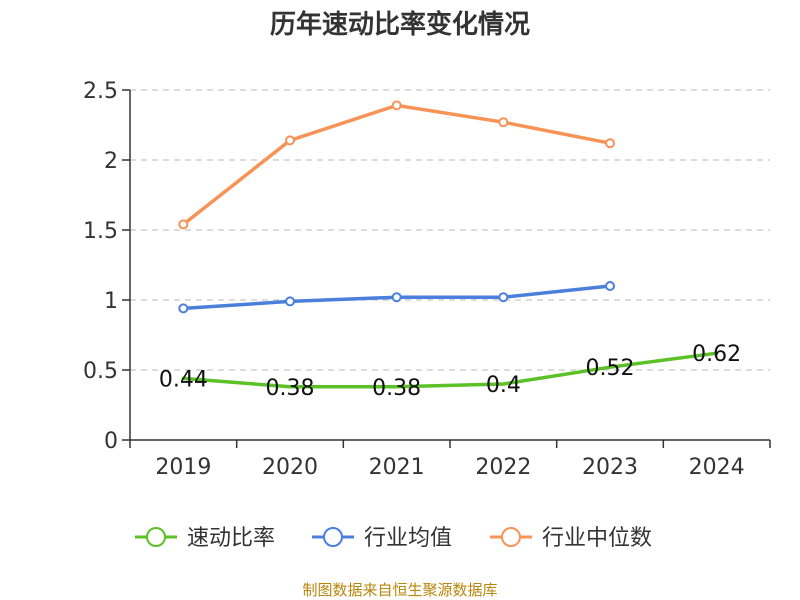  Describe the element at coordinates (397, 467) in the screenshot. I see `x-tick-label: 2021` at that location.